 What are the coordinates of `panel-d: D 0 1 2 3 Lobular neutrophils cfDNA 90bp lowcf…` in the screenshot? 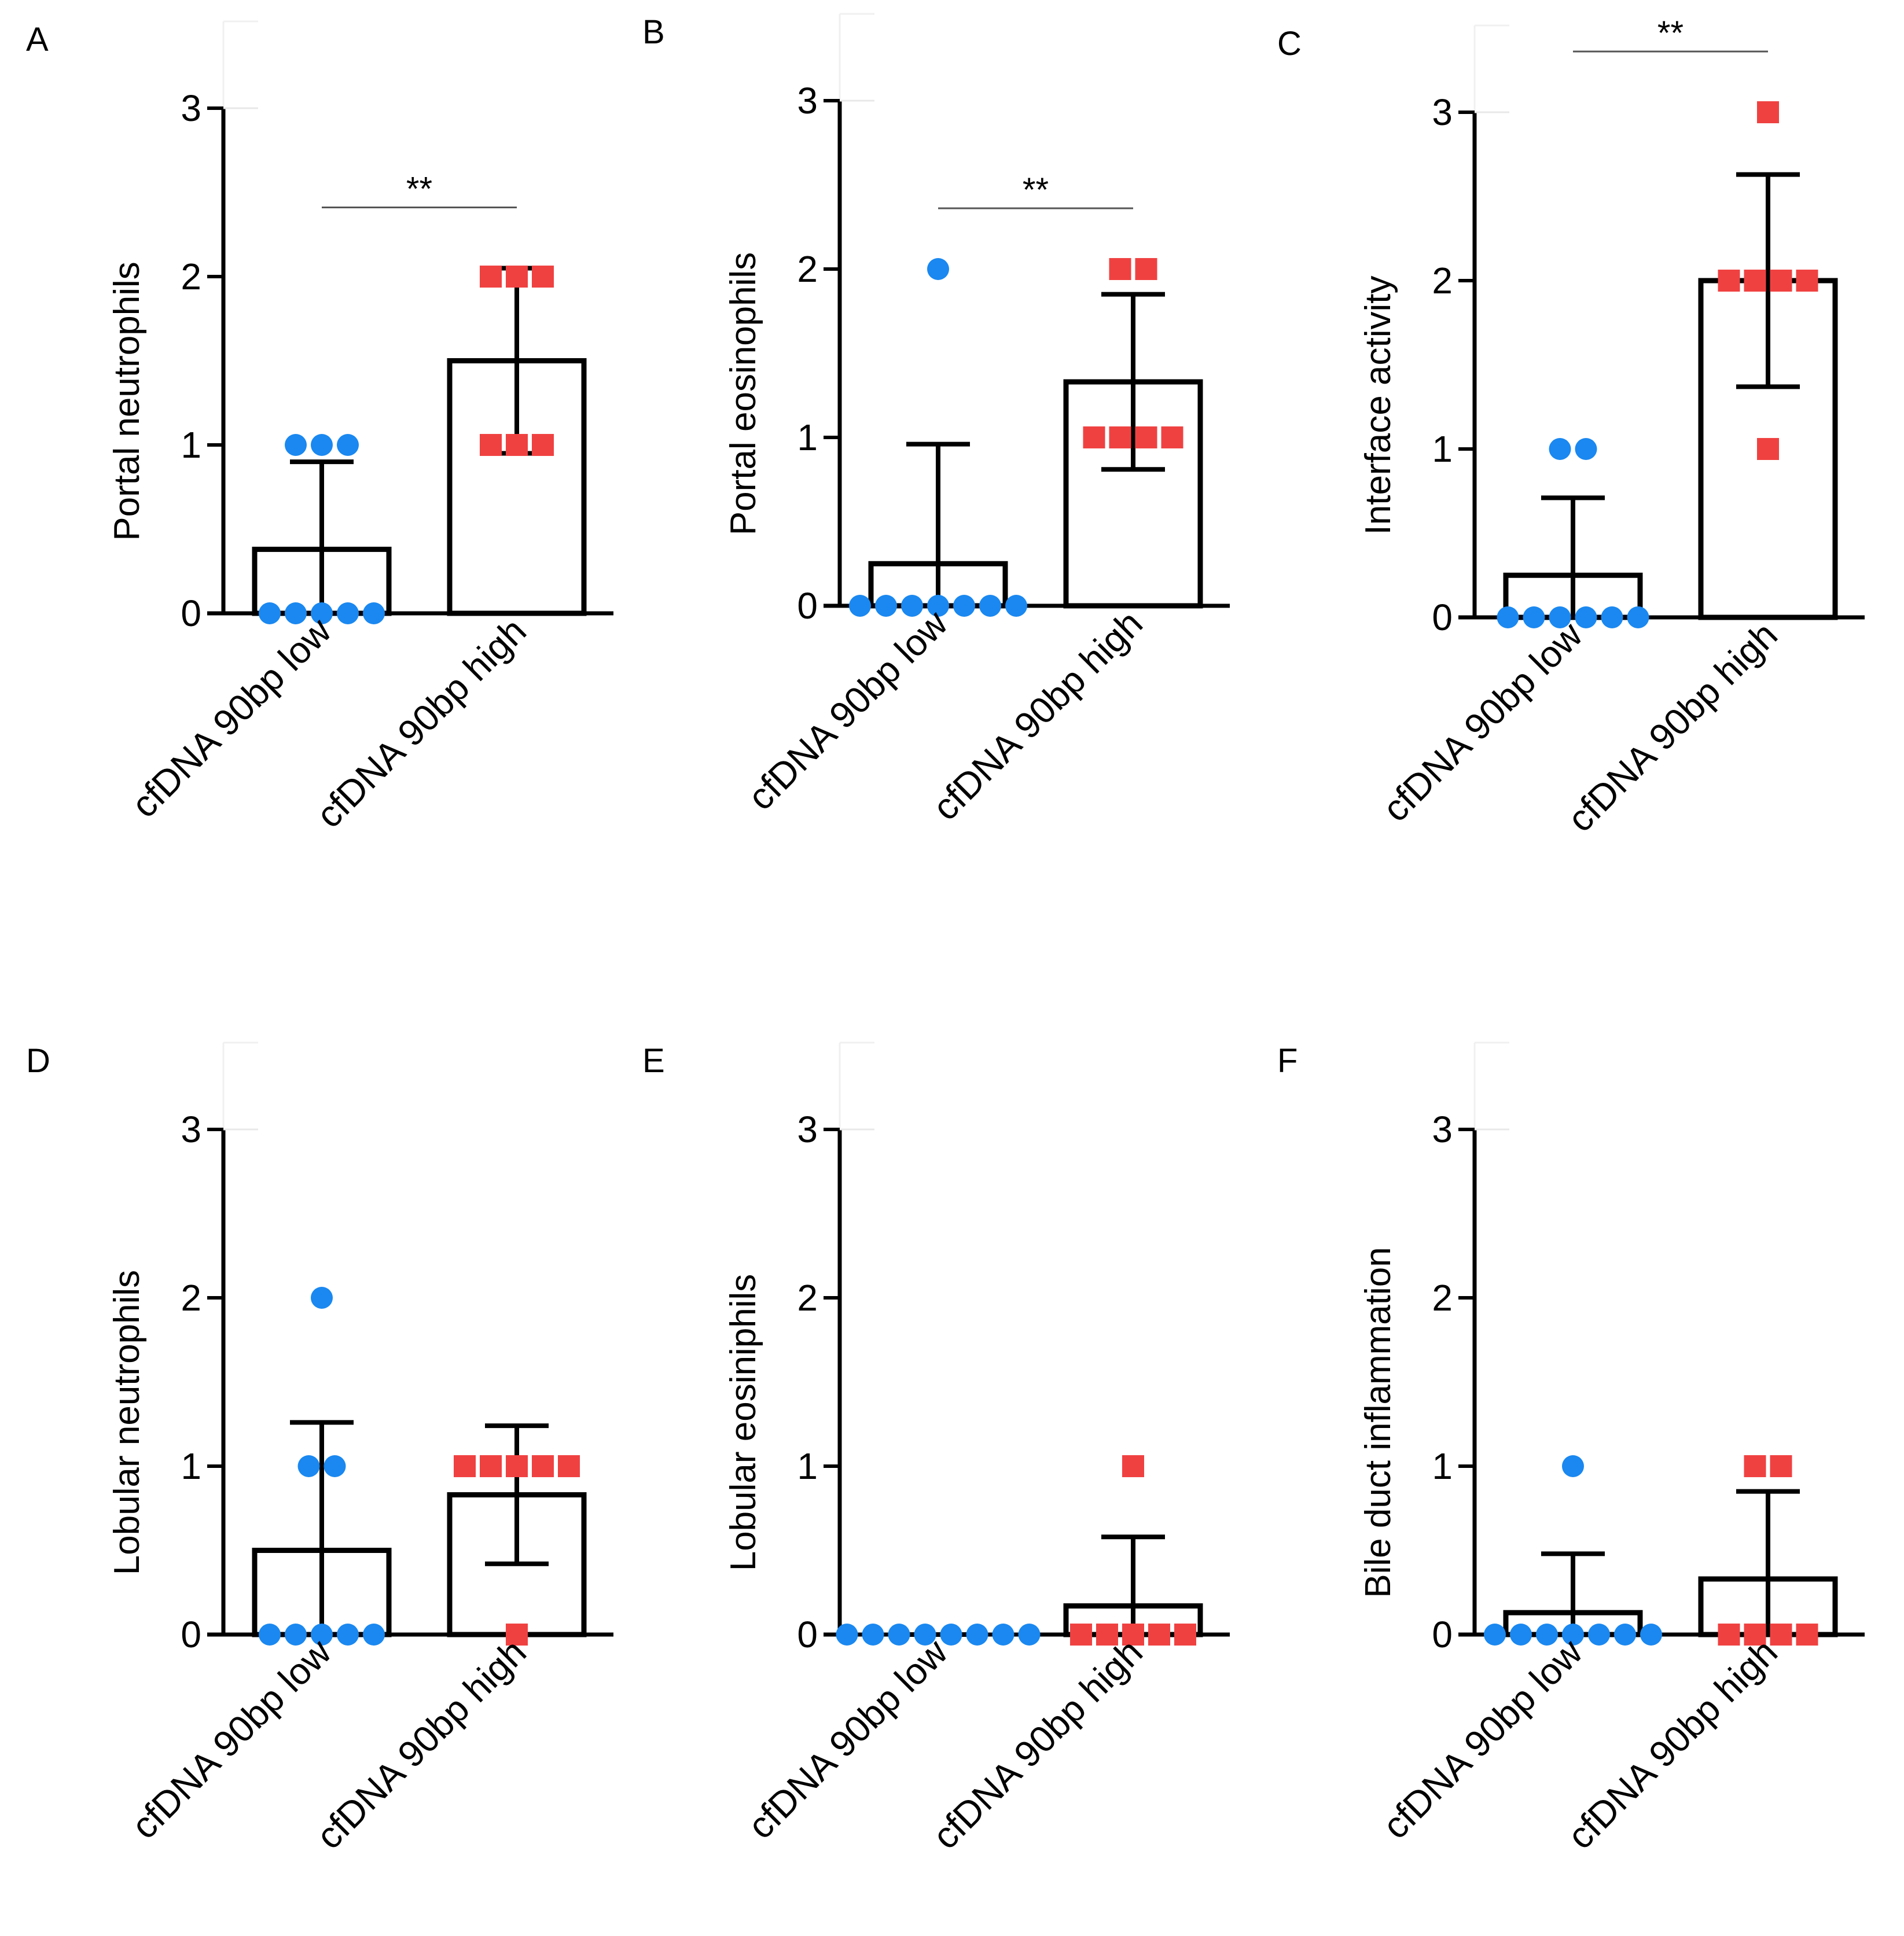 It's located at (319, 1449).